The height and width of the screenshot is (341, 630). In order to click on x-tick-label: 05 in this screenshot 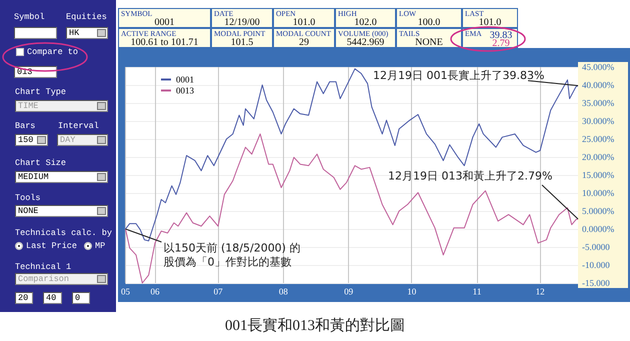, I will do `click(125, 291)`.